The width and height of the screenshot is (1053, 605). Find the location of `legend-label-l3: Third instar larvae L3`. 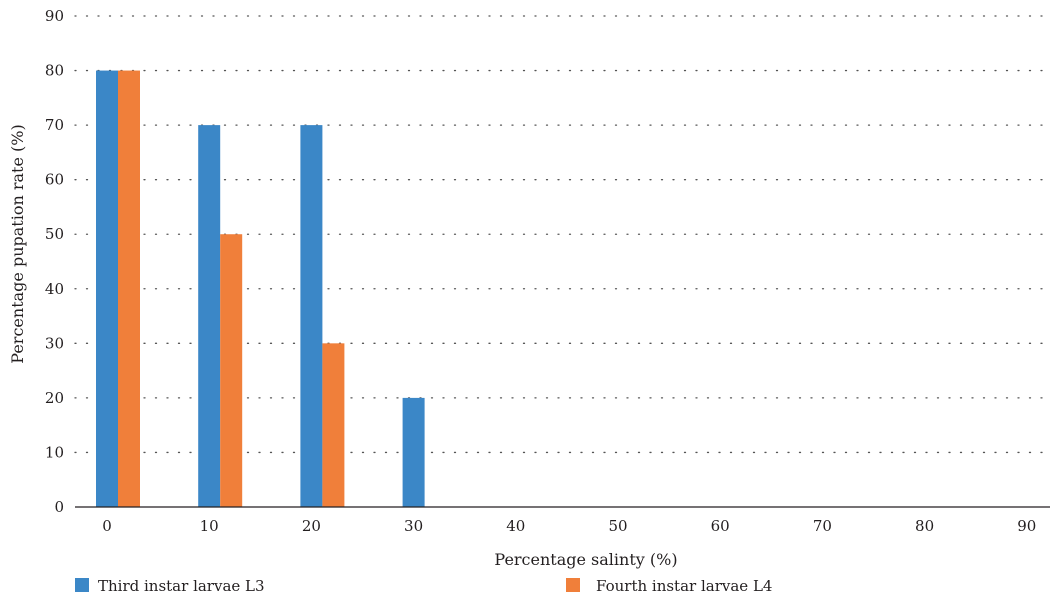

legend-label-l3: Third instar larvae L3 is located at coordinates (181, 586).